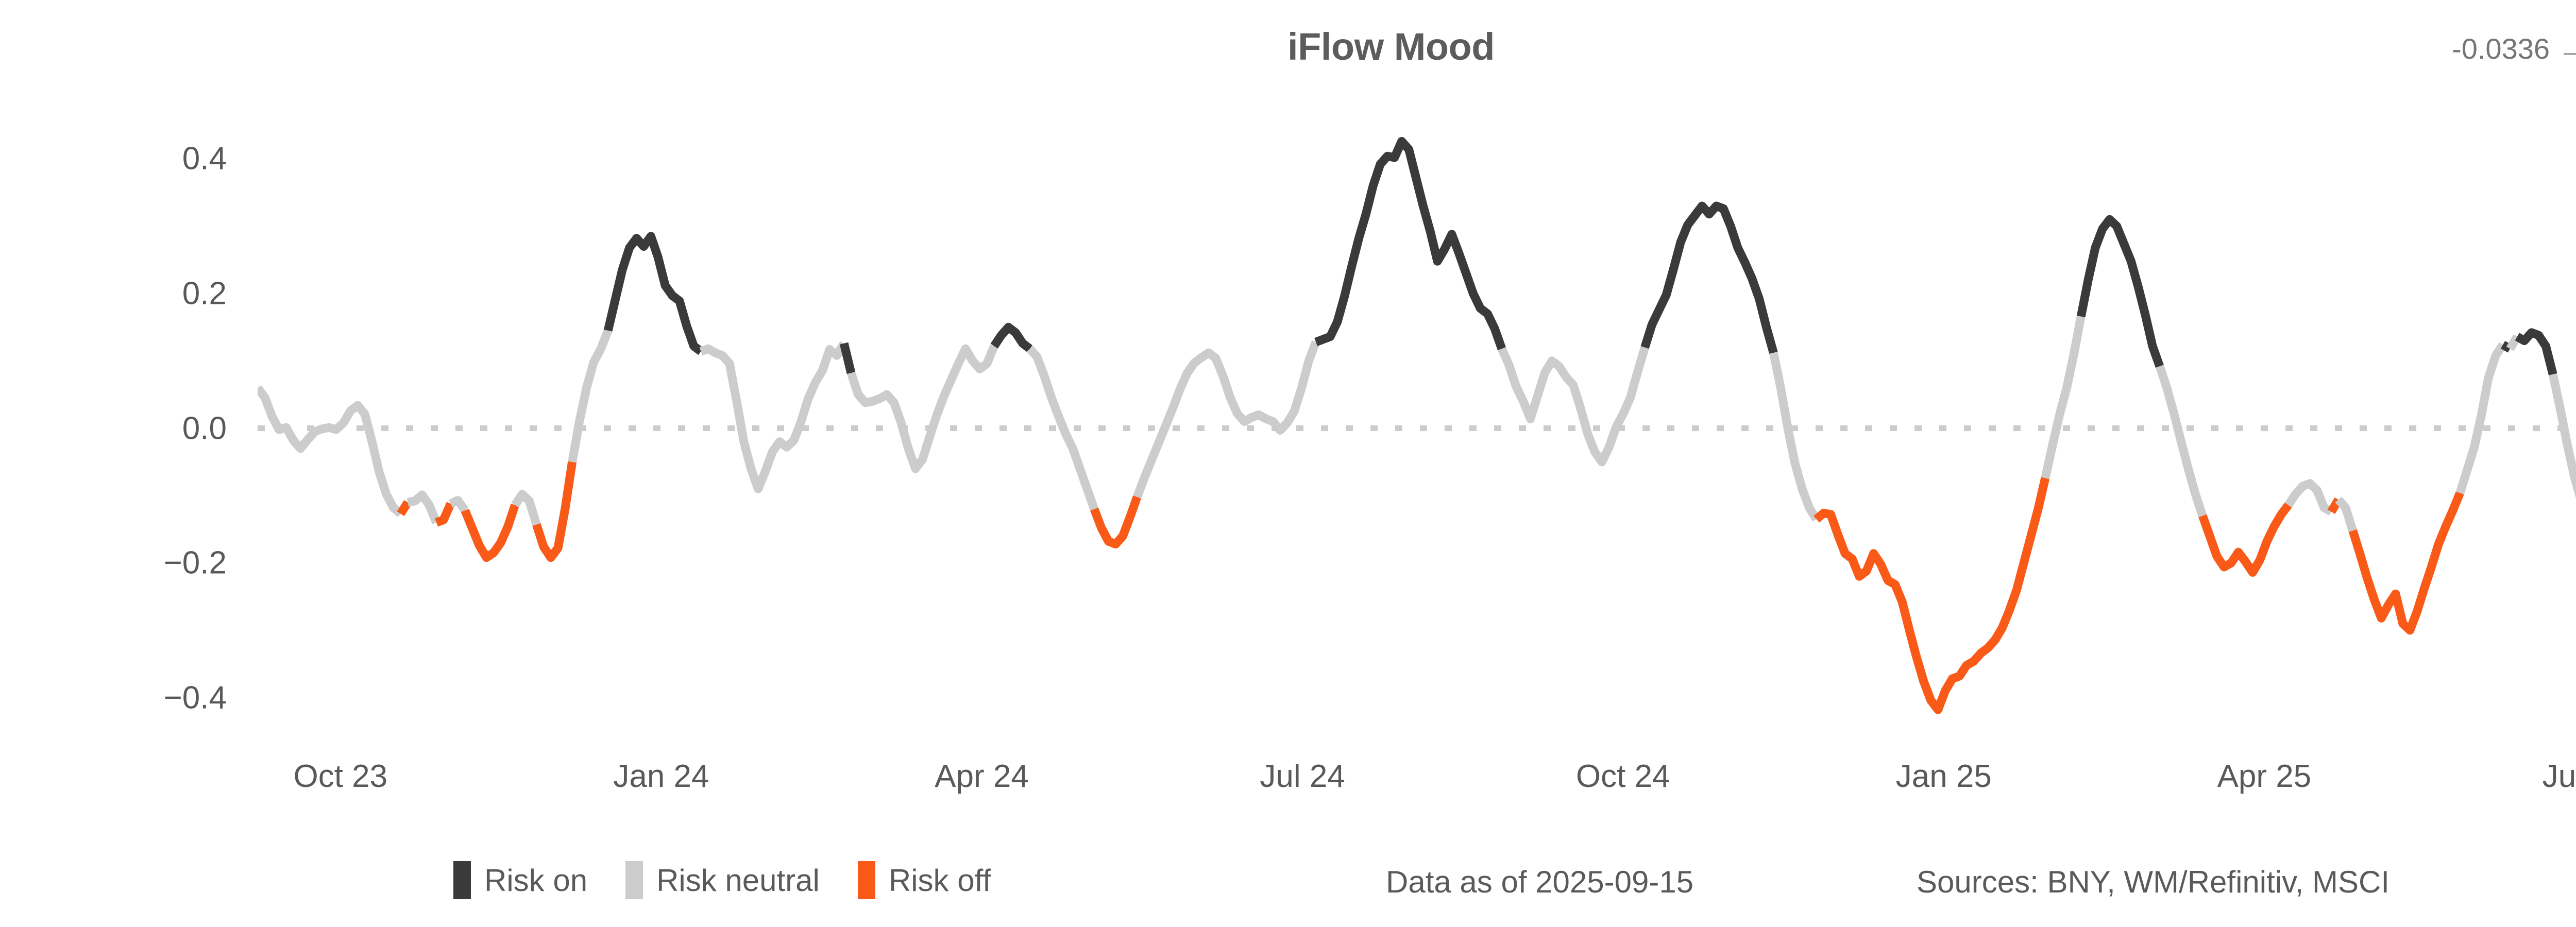 The width and height of the screenshot is (2576, 927). Describe the element at coordinates (204, 159) in the screenshot. I see `y-tick-label: 0.4` at that location.